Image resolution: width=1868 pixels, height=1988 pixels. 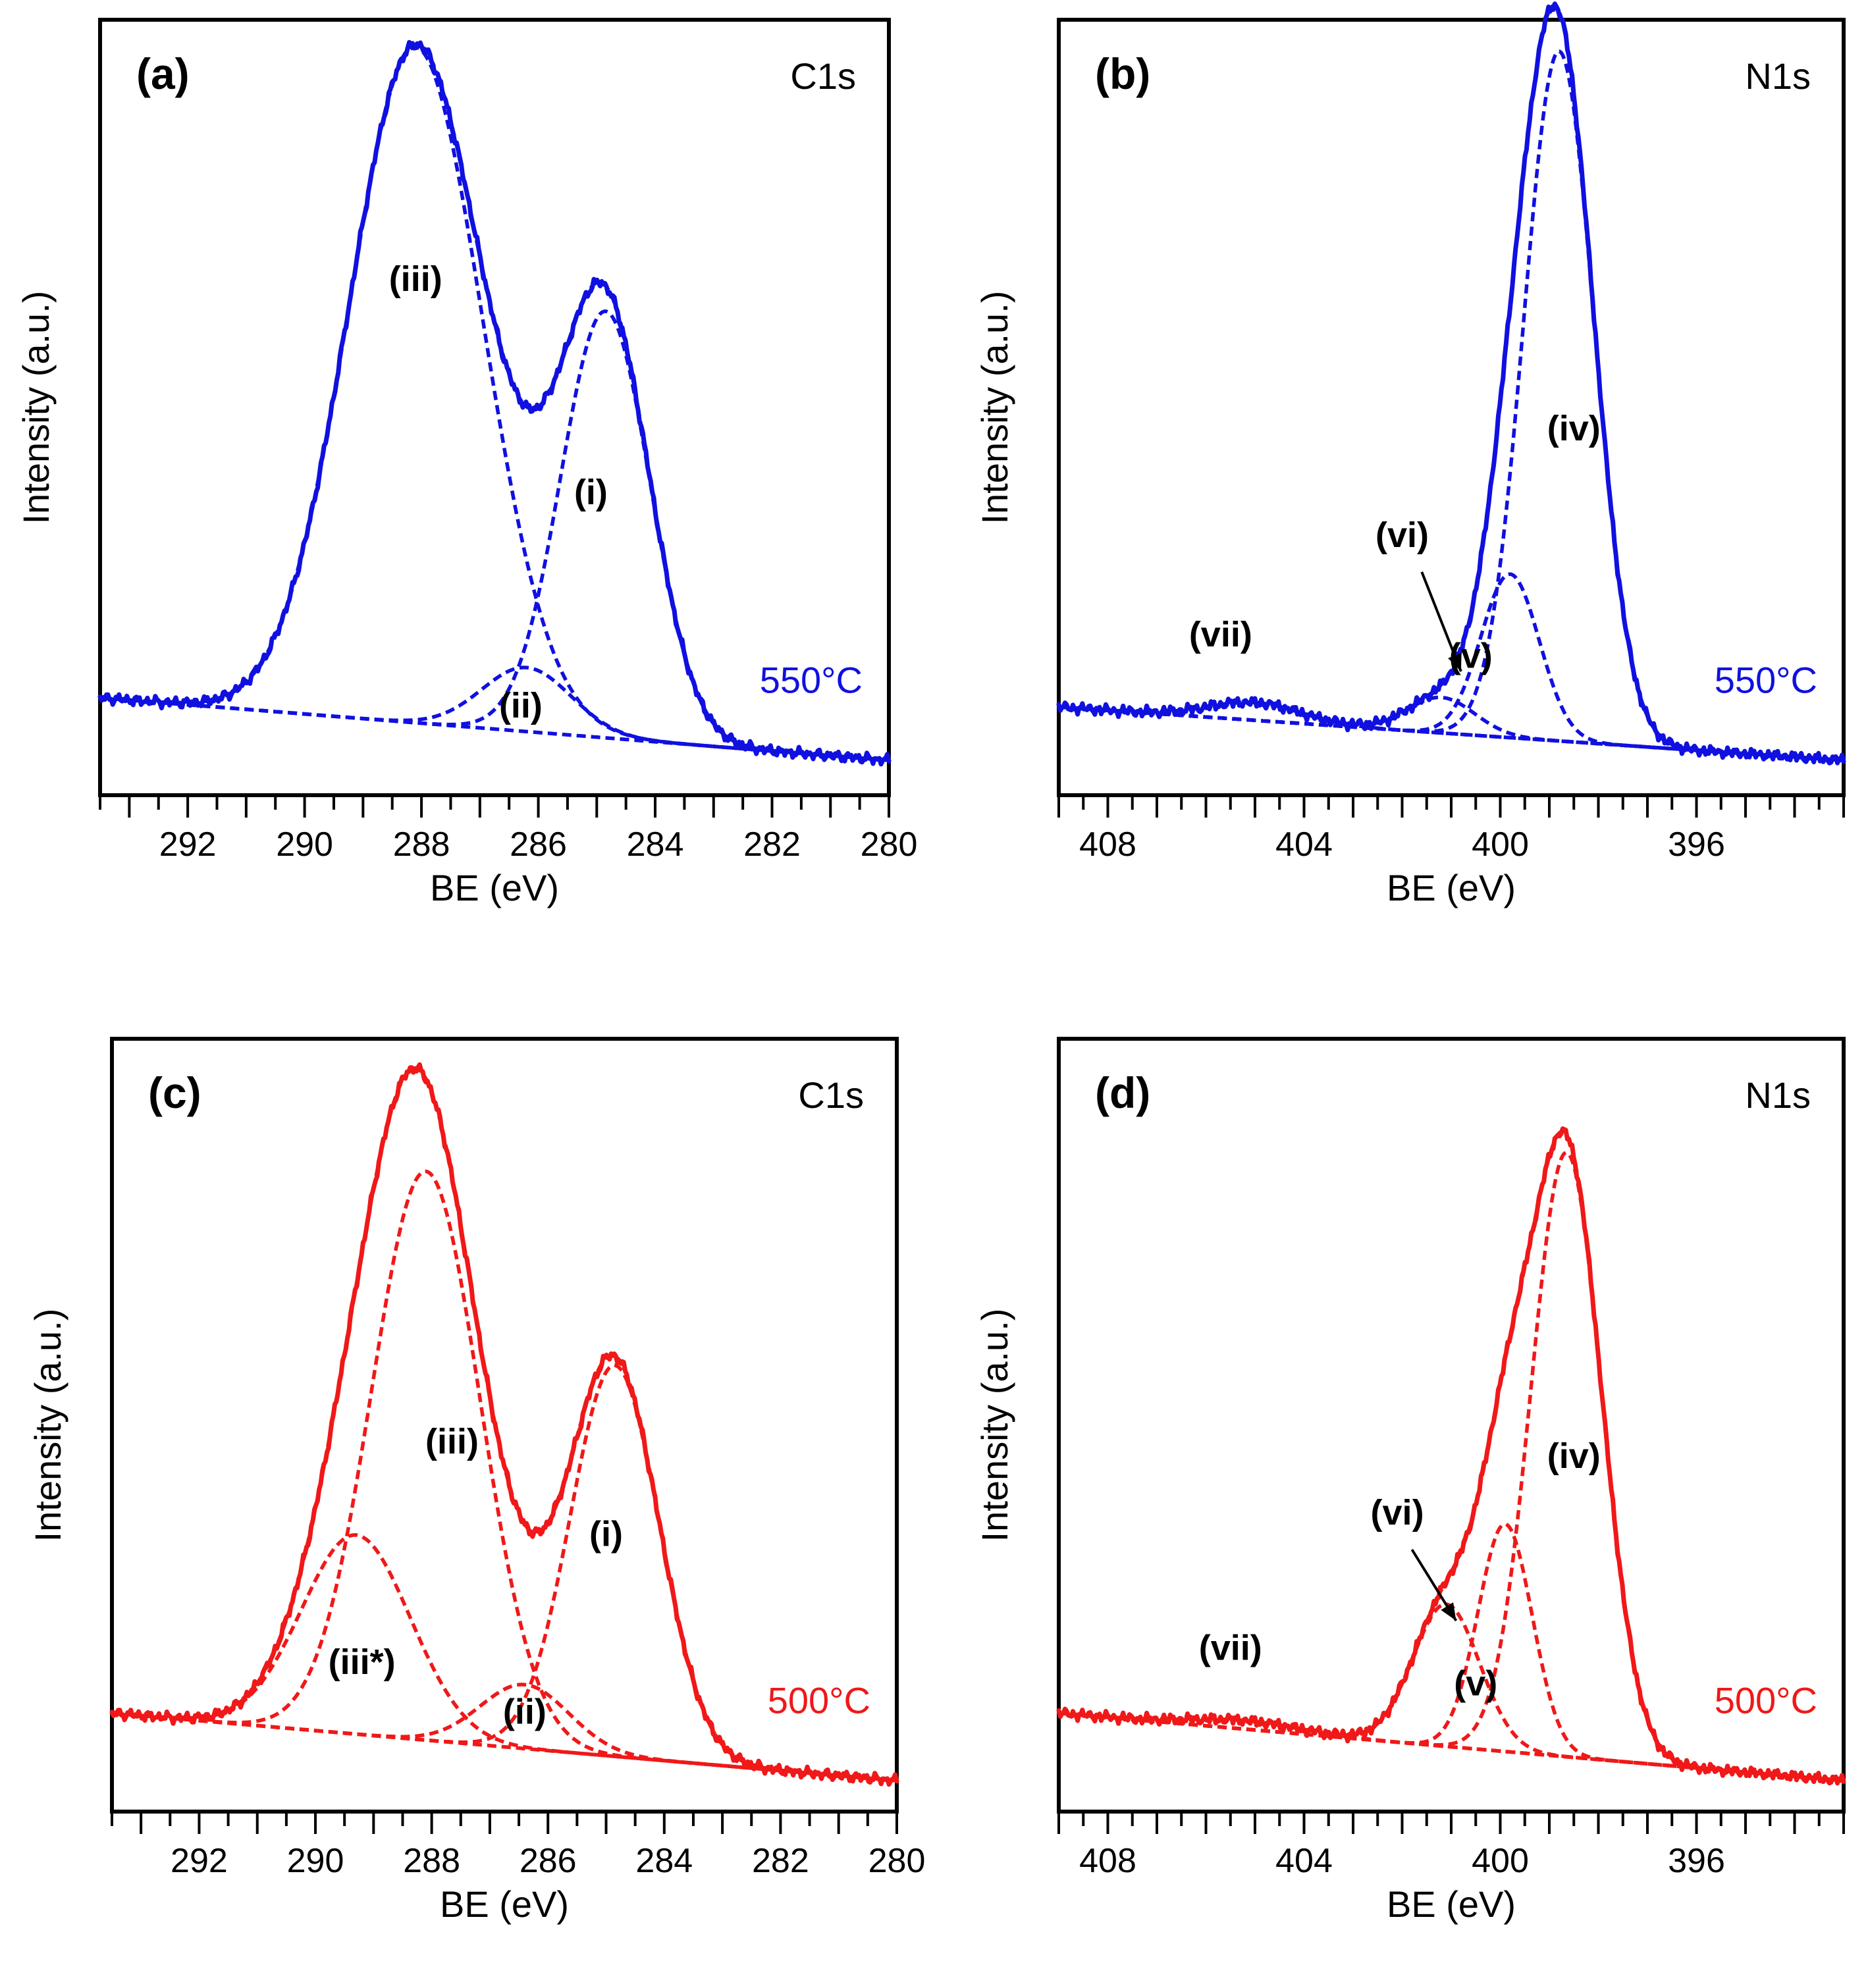 What do you see at coordinates (362, 1662) in the screenshot?
I see `peak-annotation: (iii*)` at bounding box center [362, 1662].